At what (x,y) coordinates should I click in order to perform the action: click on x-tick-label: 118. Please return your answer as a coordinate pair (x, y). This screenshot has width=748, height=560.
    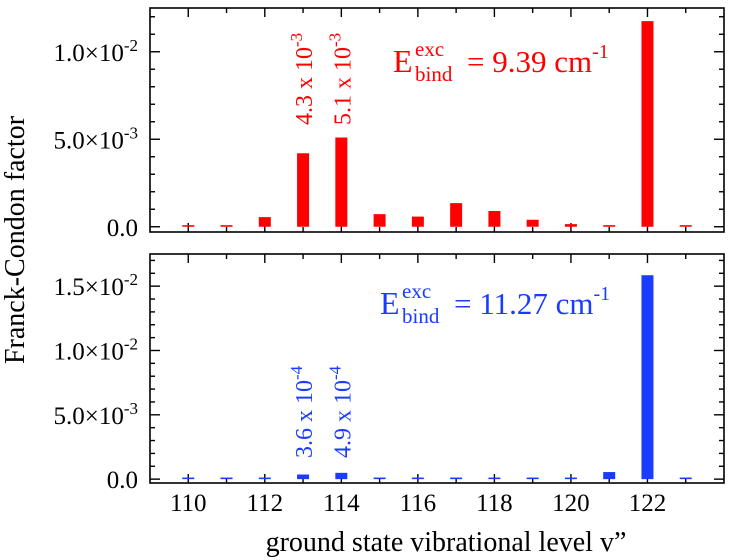
    Looking at the image, I should click on (494, 503).